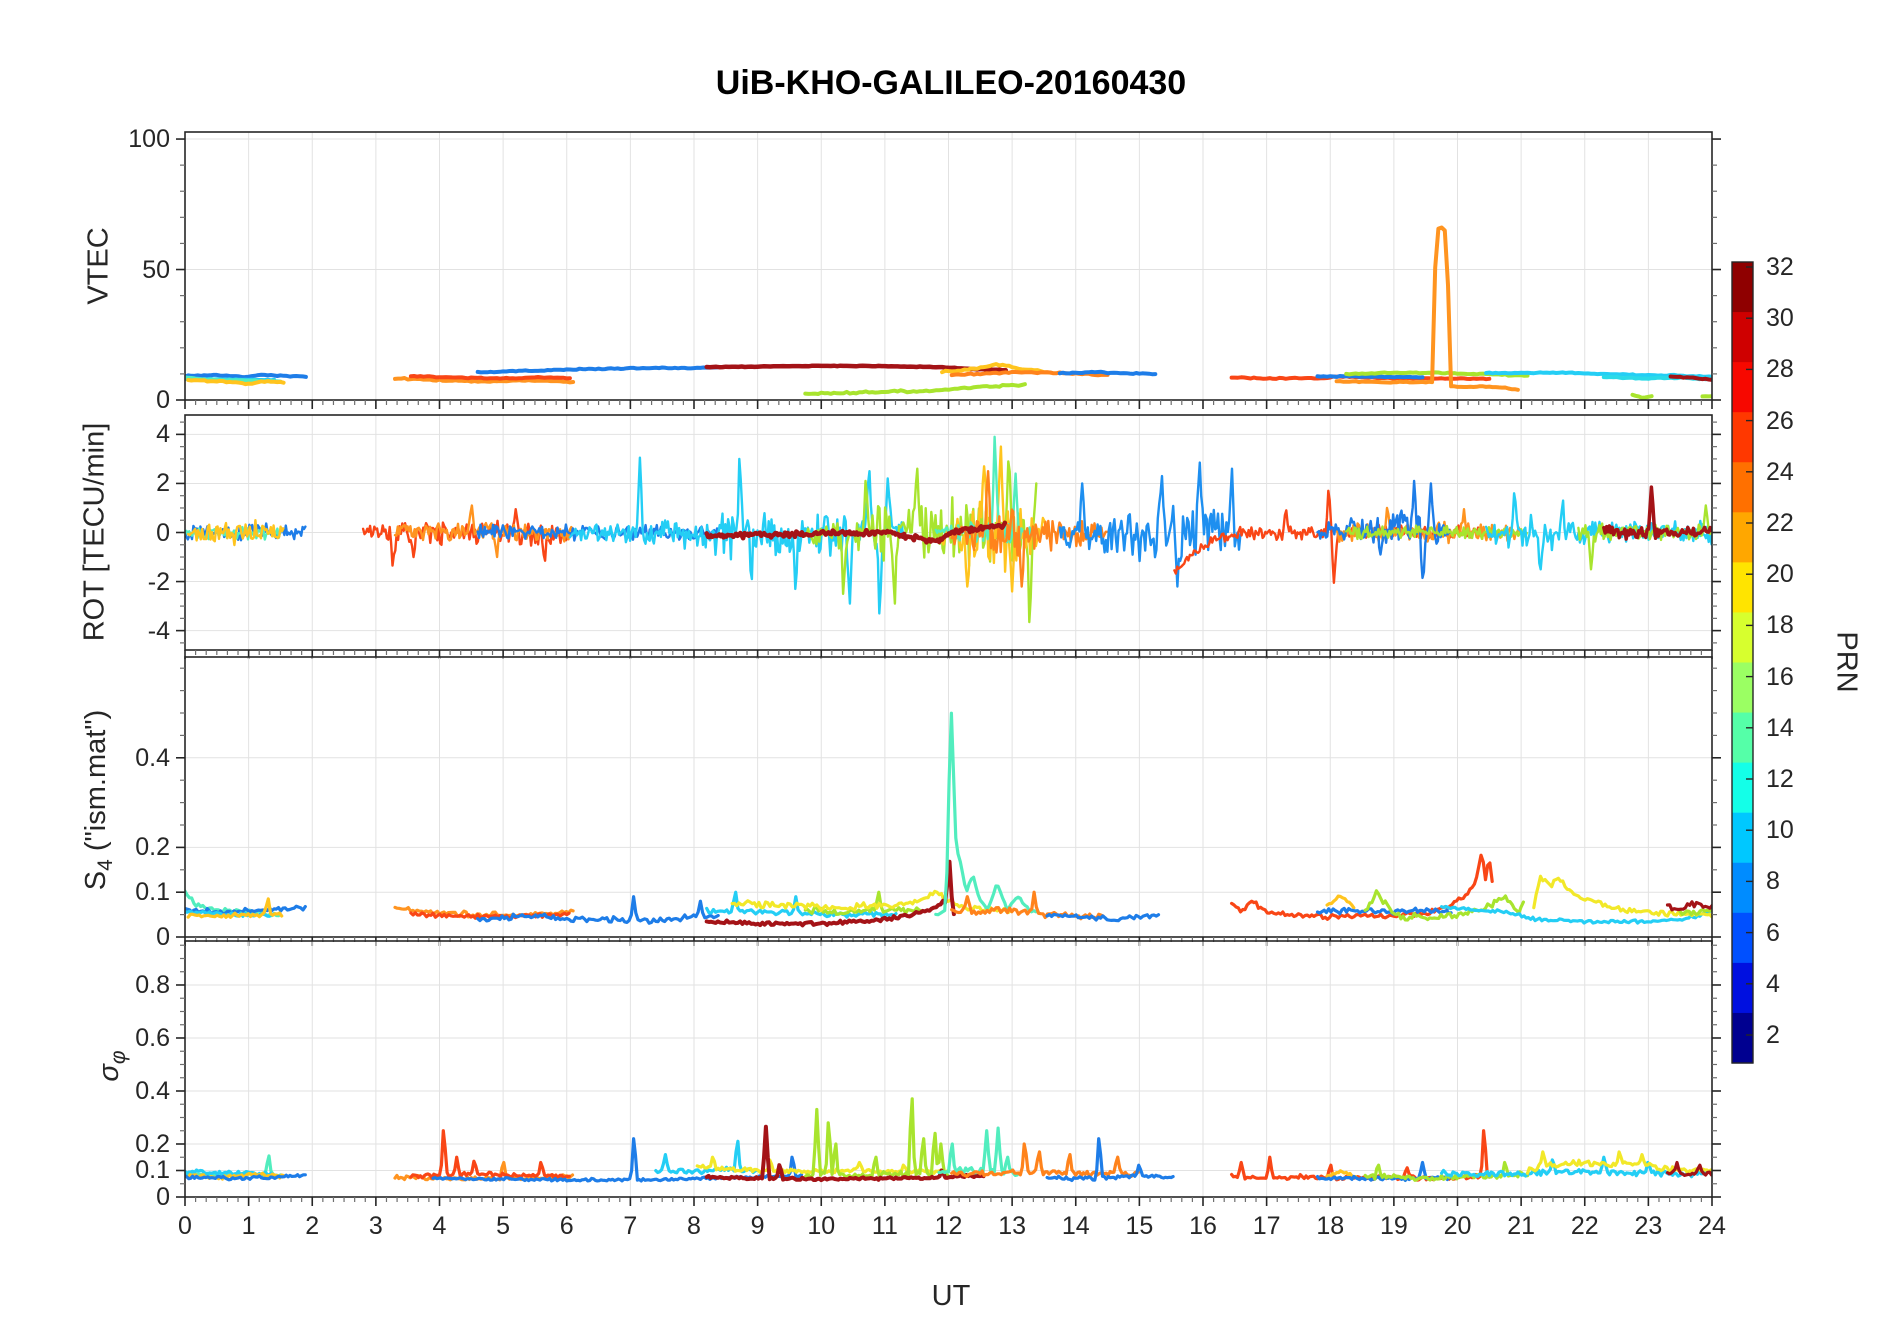 The image size is (1902, 1330). What do you see at coordinates (1521, 1226) in the screenshot?
I see `x-tick-label: 21` at bounding box center [1521, 1226].